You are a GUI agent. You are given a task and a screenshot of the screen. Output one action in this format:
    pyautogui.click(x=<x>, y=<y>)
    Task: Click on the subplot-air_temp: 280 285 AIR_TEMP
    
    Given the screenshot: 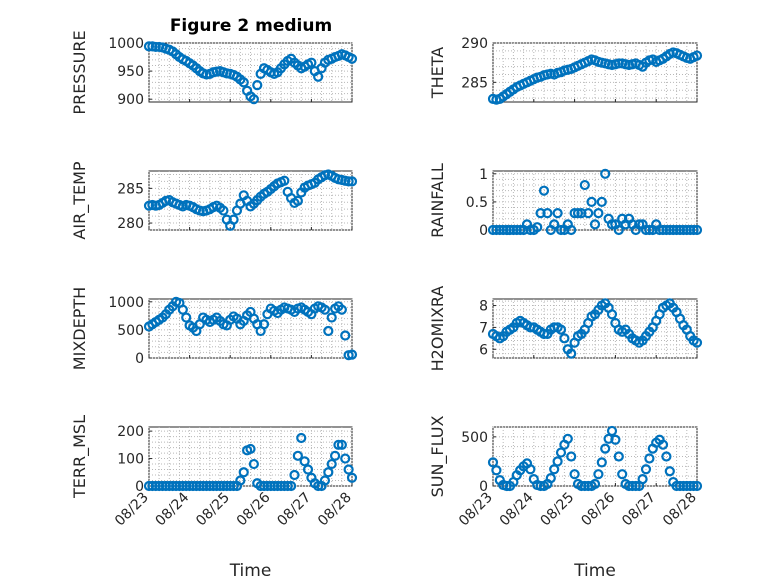 What is the action you would take?
    pyautogui.click(x=214, y=200)
    